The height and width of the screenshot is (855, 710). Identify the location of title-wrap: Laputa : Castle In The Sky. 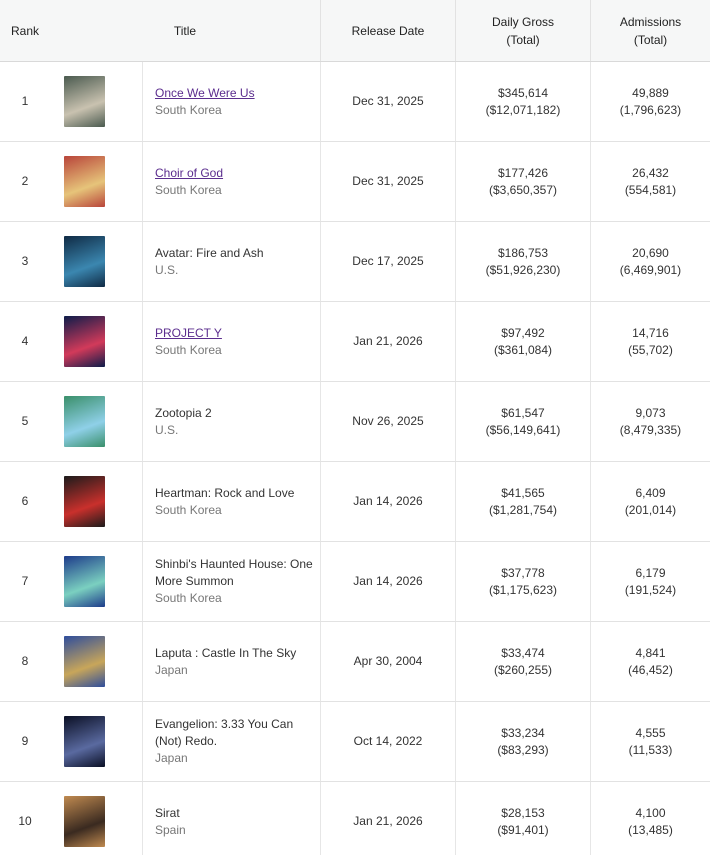
(235, 653).